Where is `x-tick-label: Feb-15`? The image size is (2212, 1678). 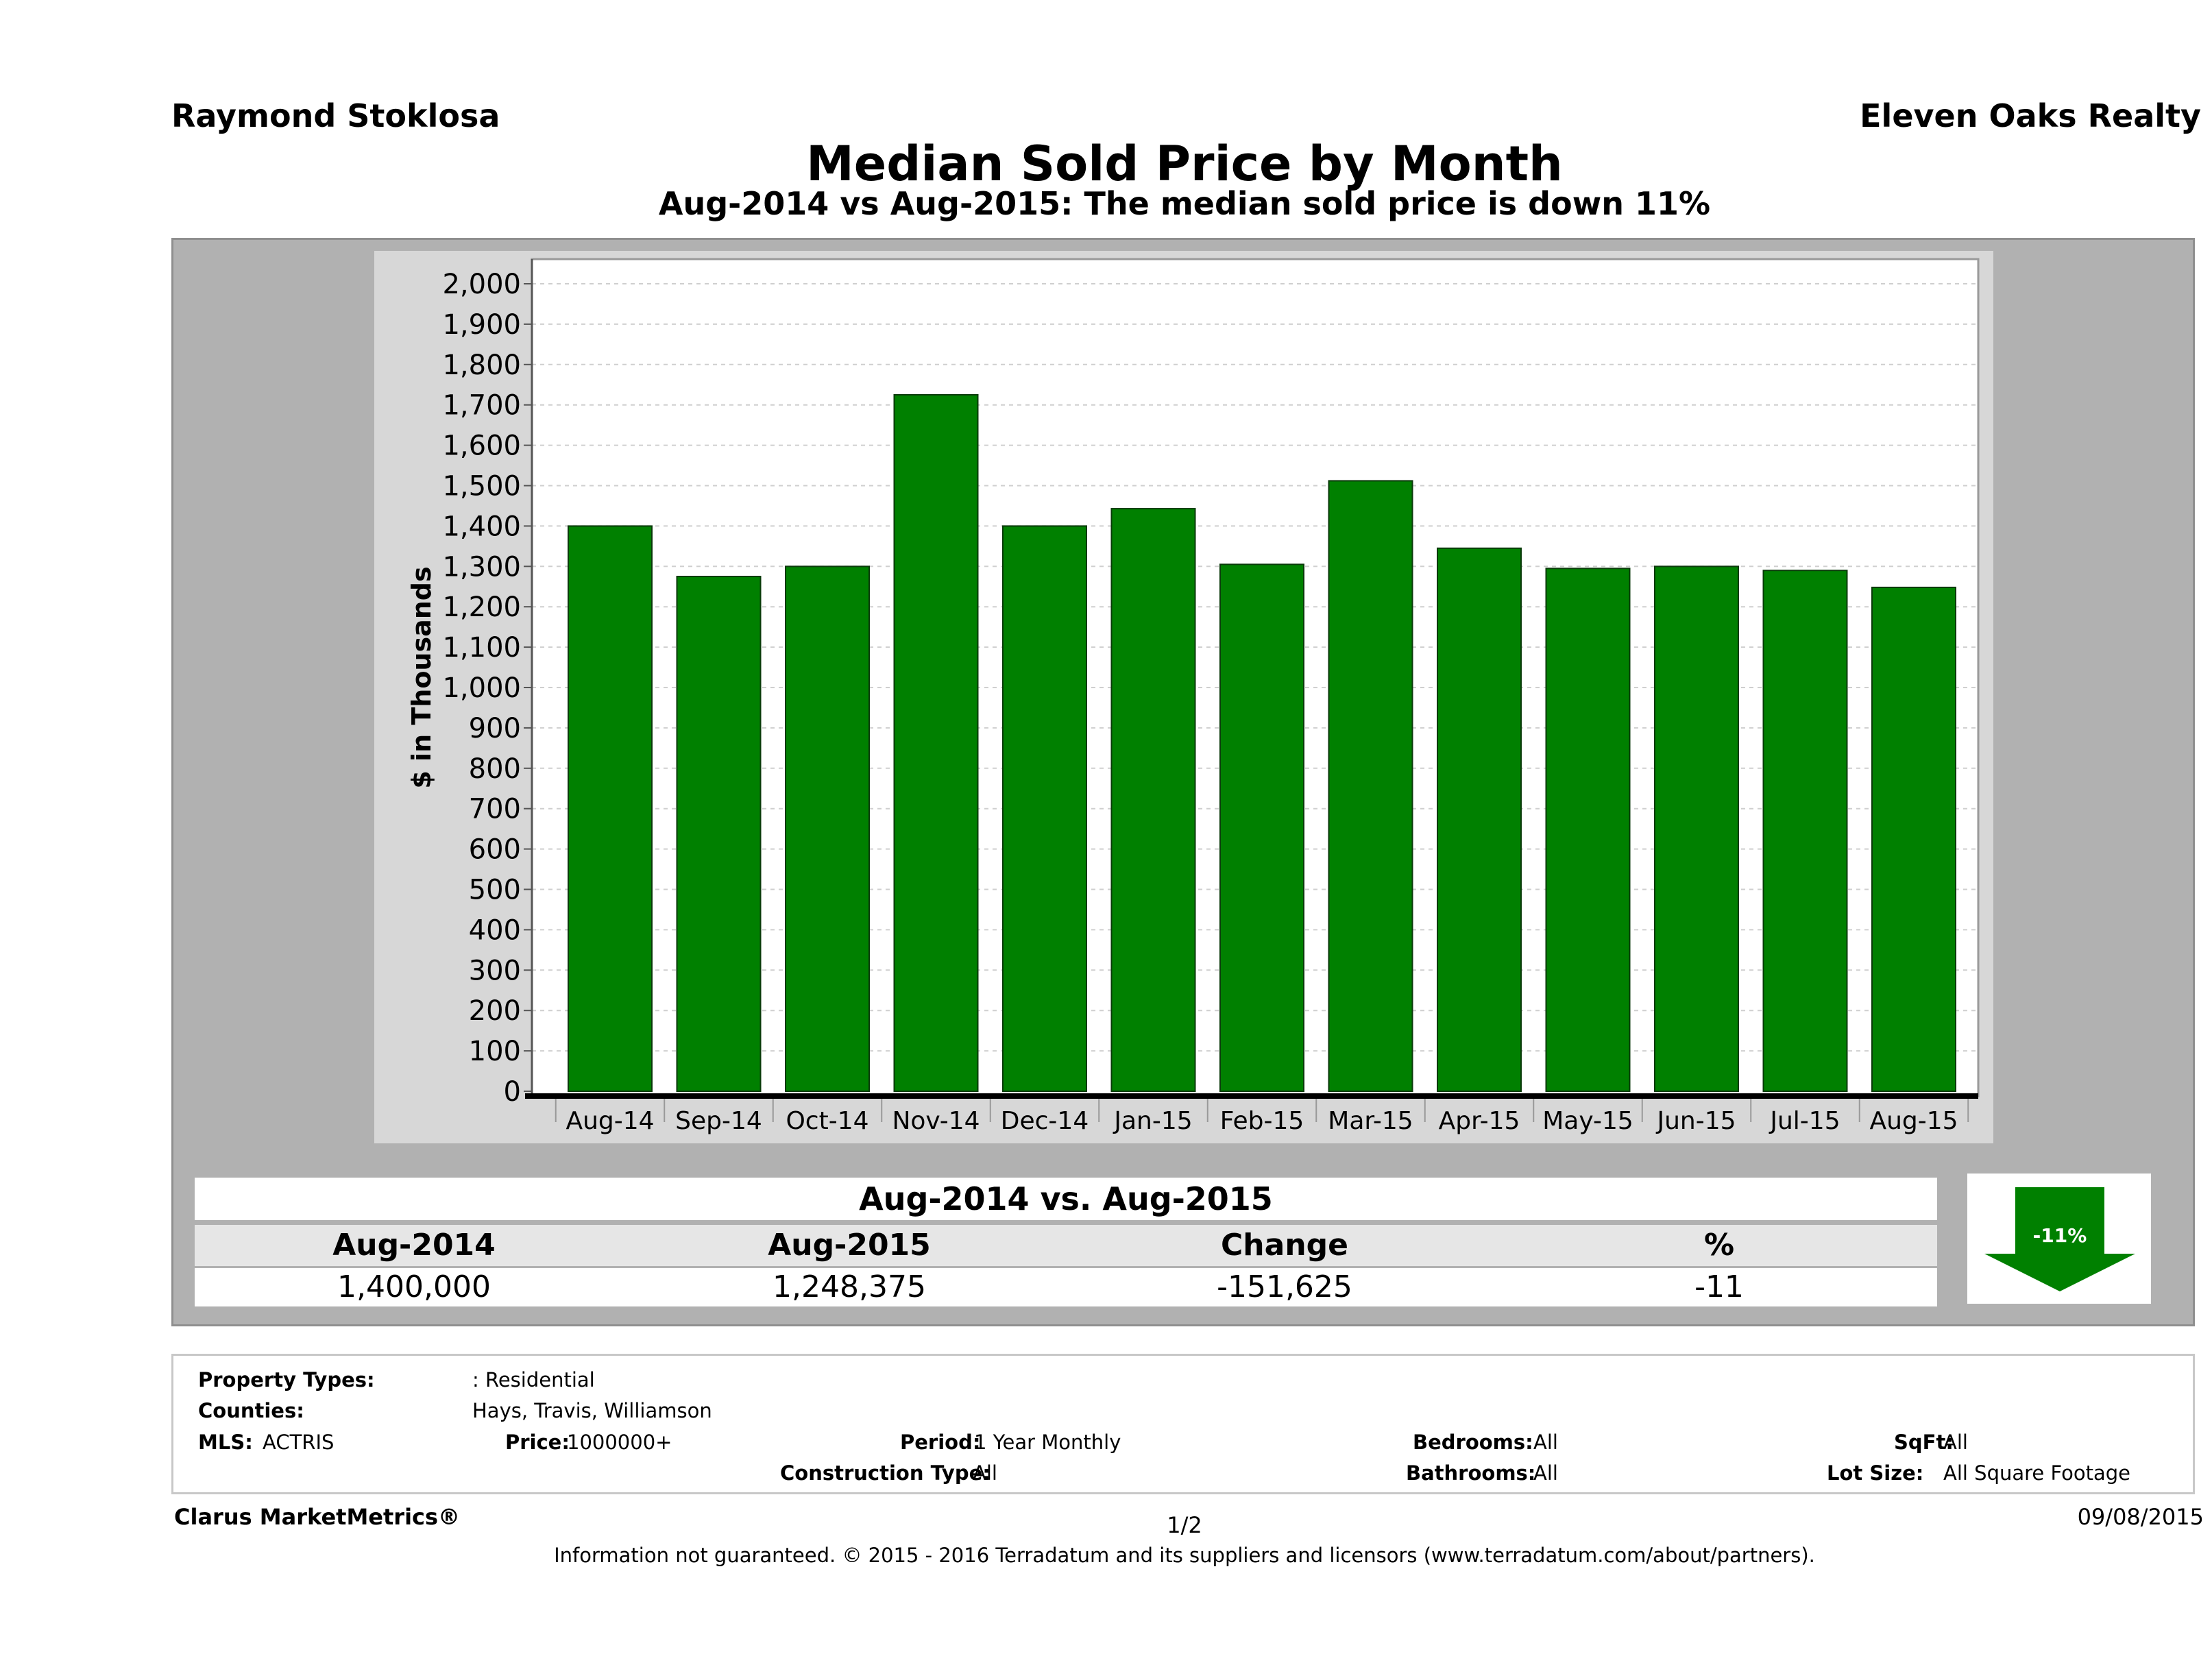 x-tick-label: Feb-15 is located at coordinates (1262, 1121).